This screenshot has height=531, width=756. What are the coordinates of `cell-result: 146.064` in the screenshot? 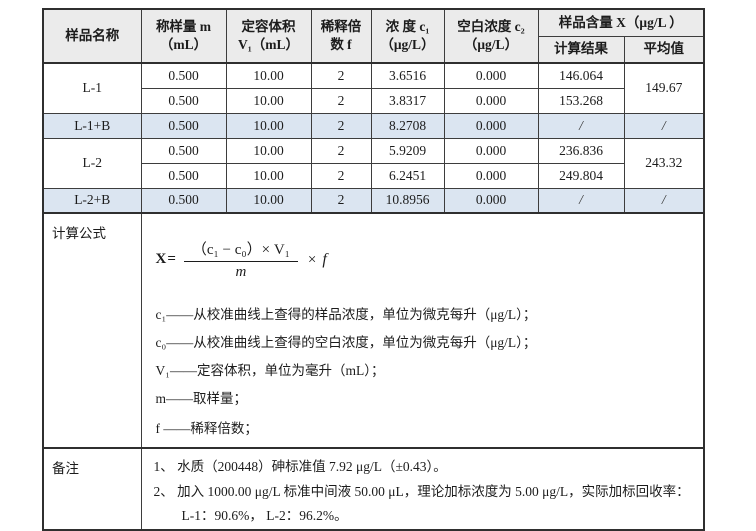 It's located at (581, 75).